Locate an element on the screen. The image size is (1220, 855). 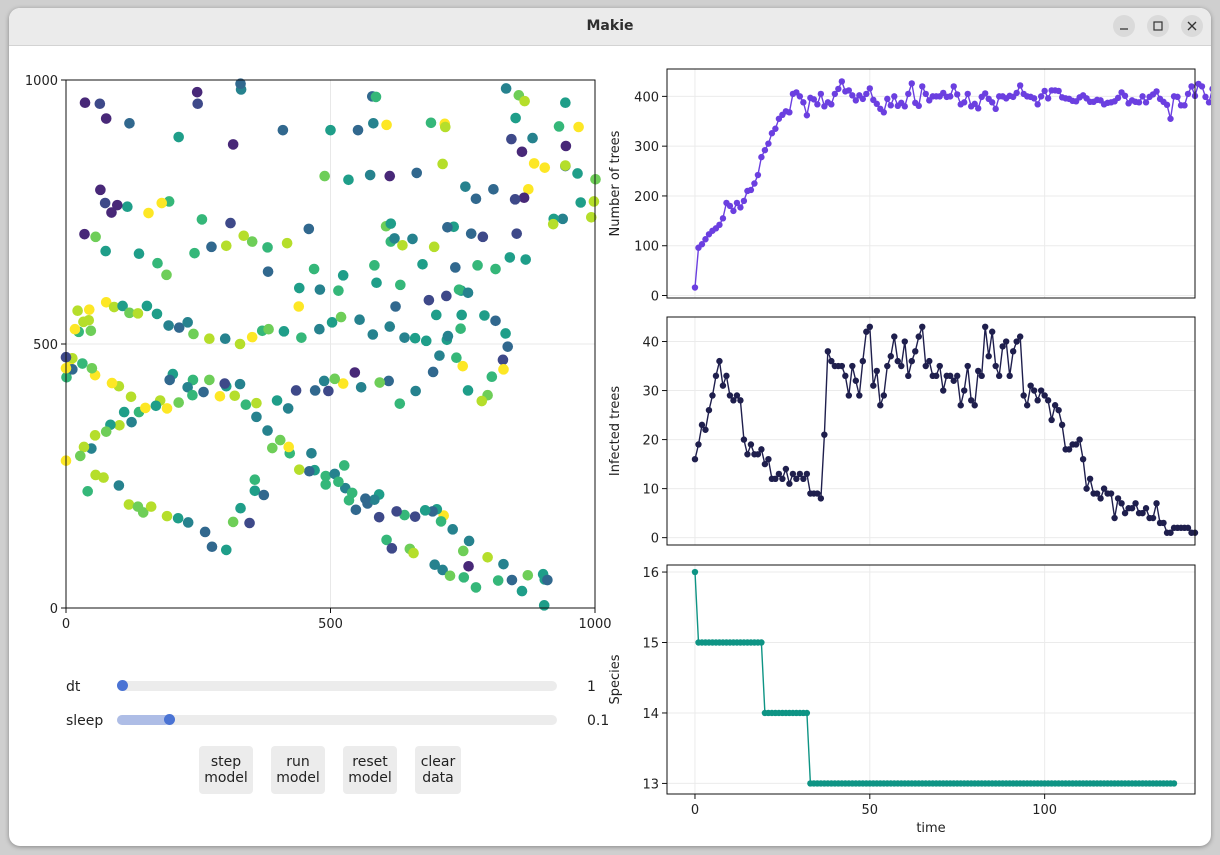
species-x-tick-label: 50 is located at coordinates (870, 810).